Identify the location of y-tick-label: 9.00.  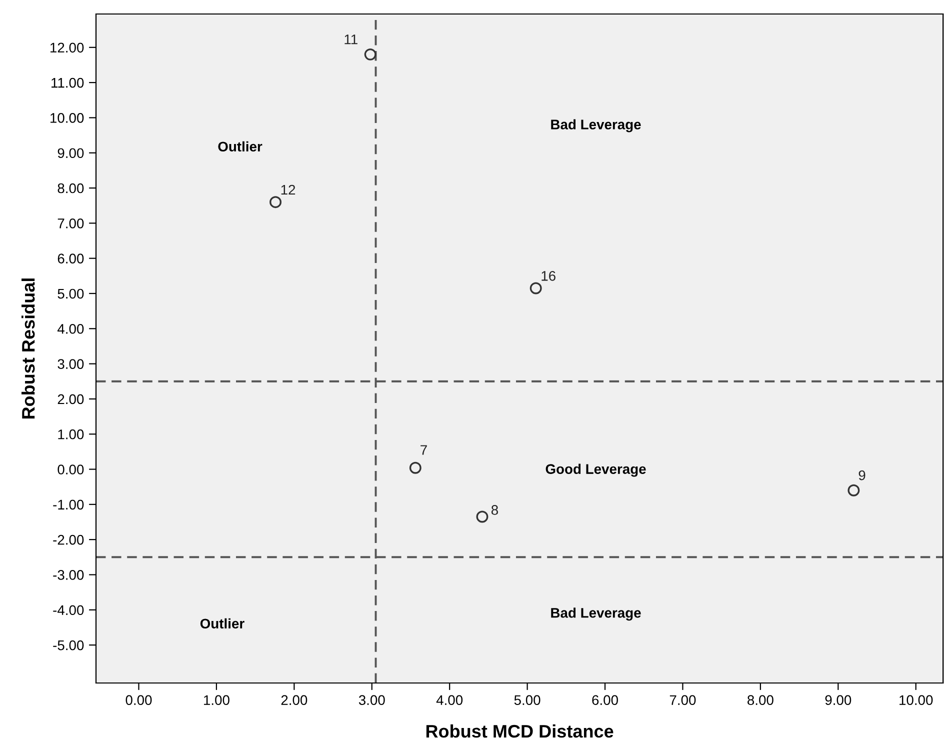
(71, 153).